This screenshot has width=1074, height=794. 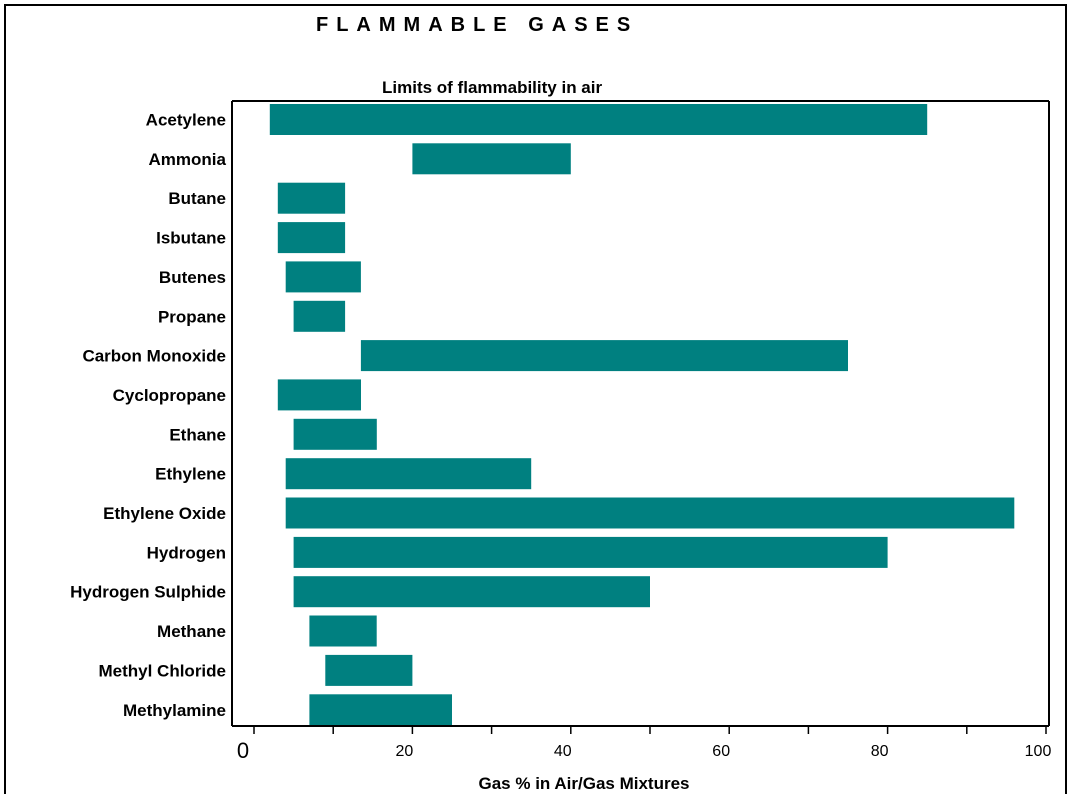 What do you see at coordinates (186, 120) in the screenshot?
I see `category-label-acetylene: Acetylene` at bounding box center [186, 120].